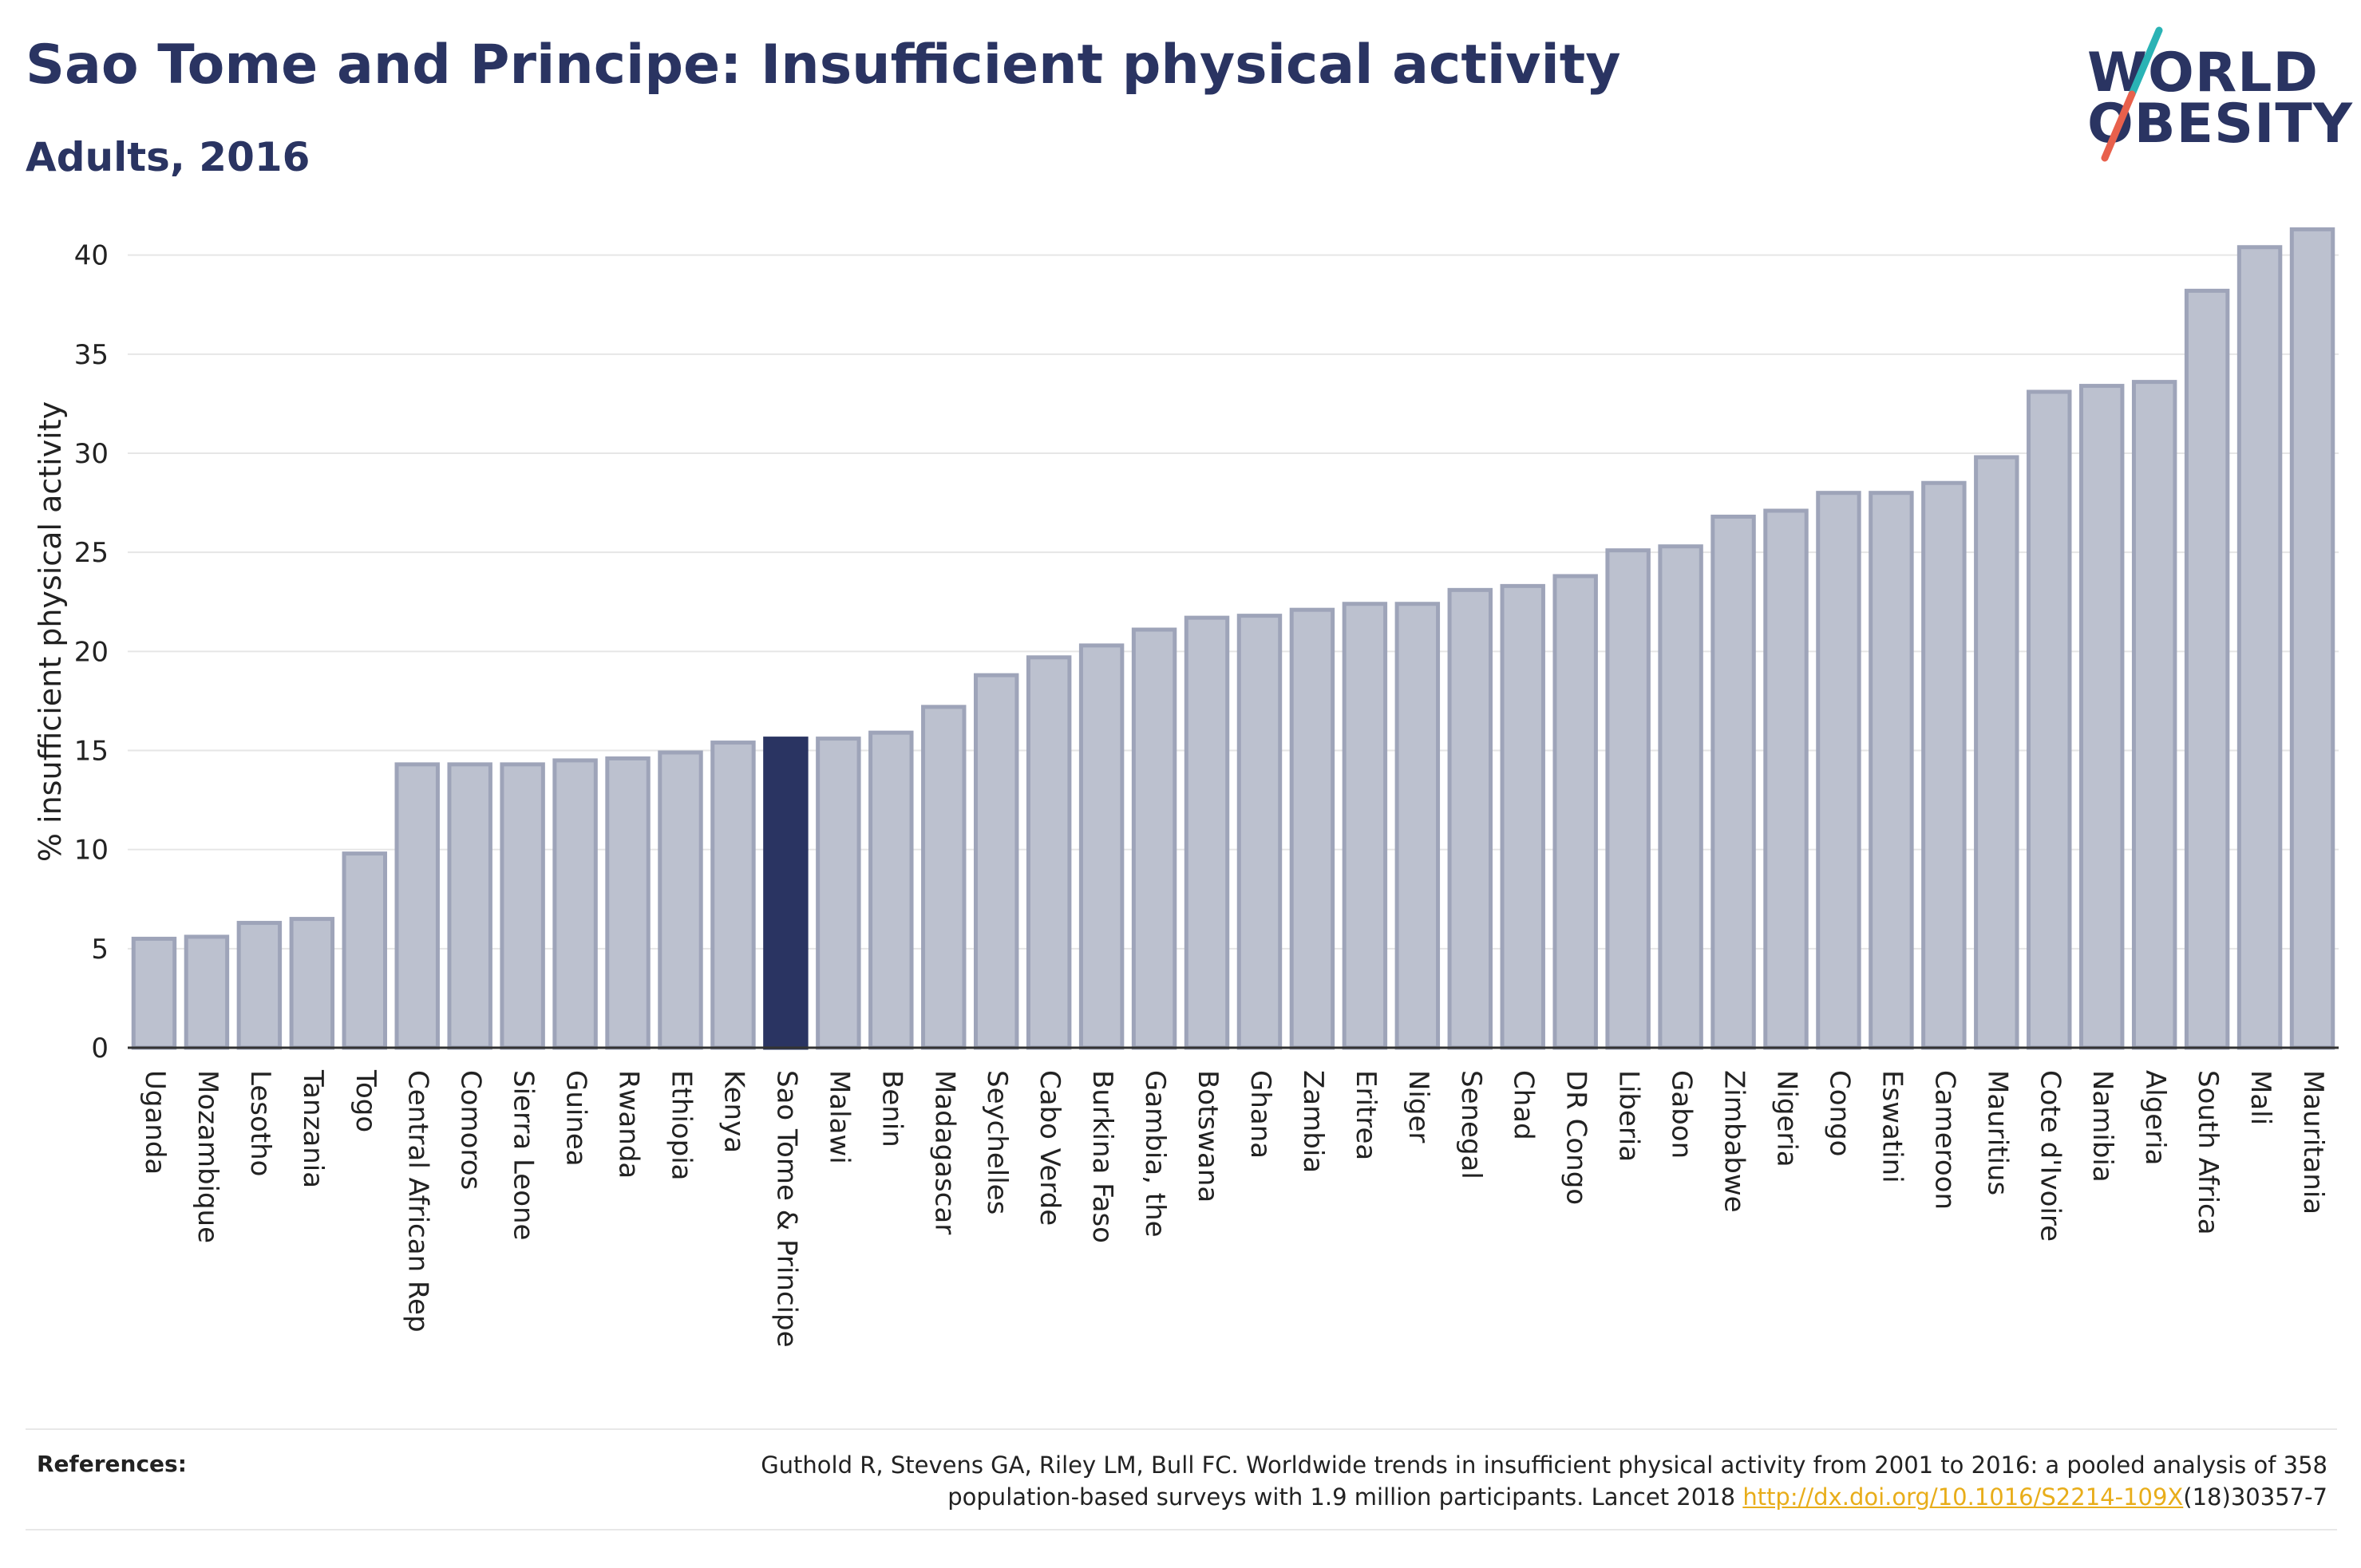  Describe the element at coordinates (838, 893) in the screenshot. I see `bar-malawi` at that location.